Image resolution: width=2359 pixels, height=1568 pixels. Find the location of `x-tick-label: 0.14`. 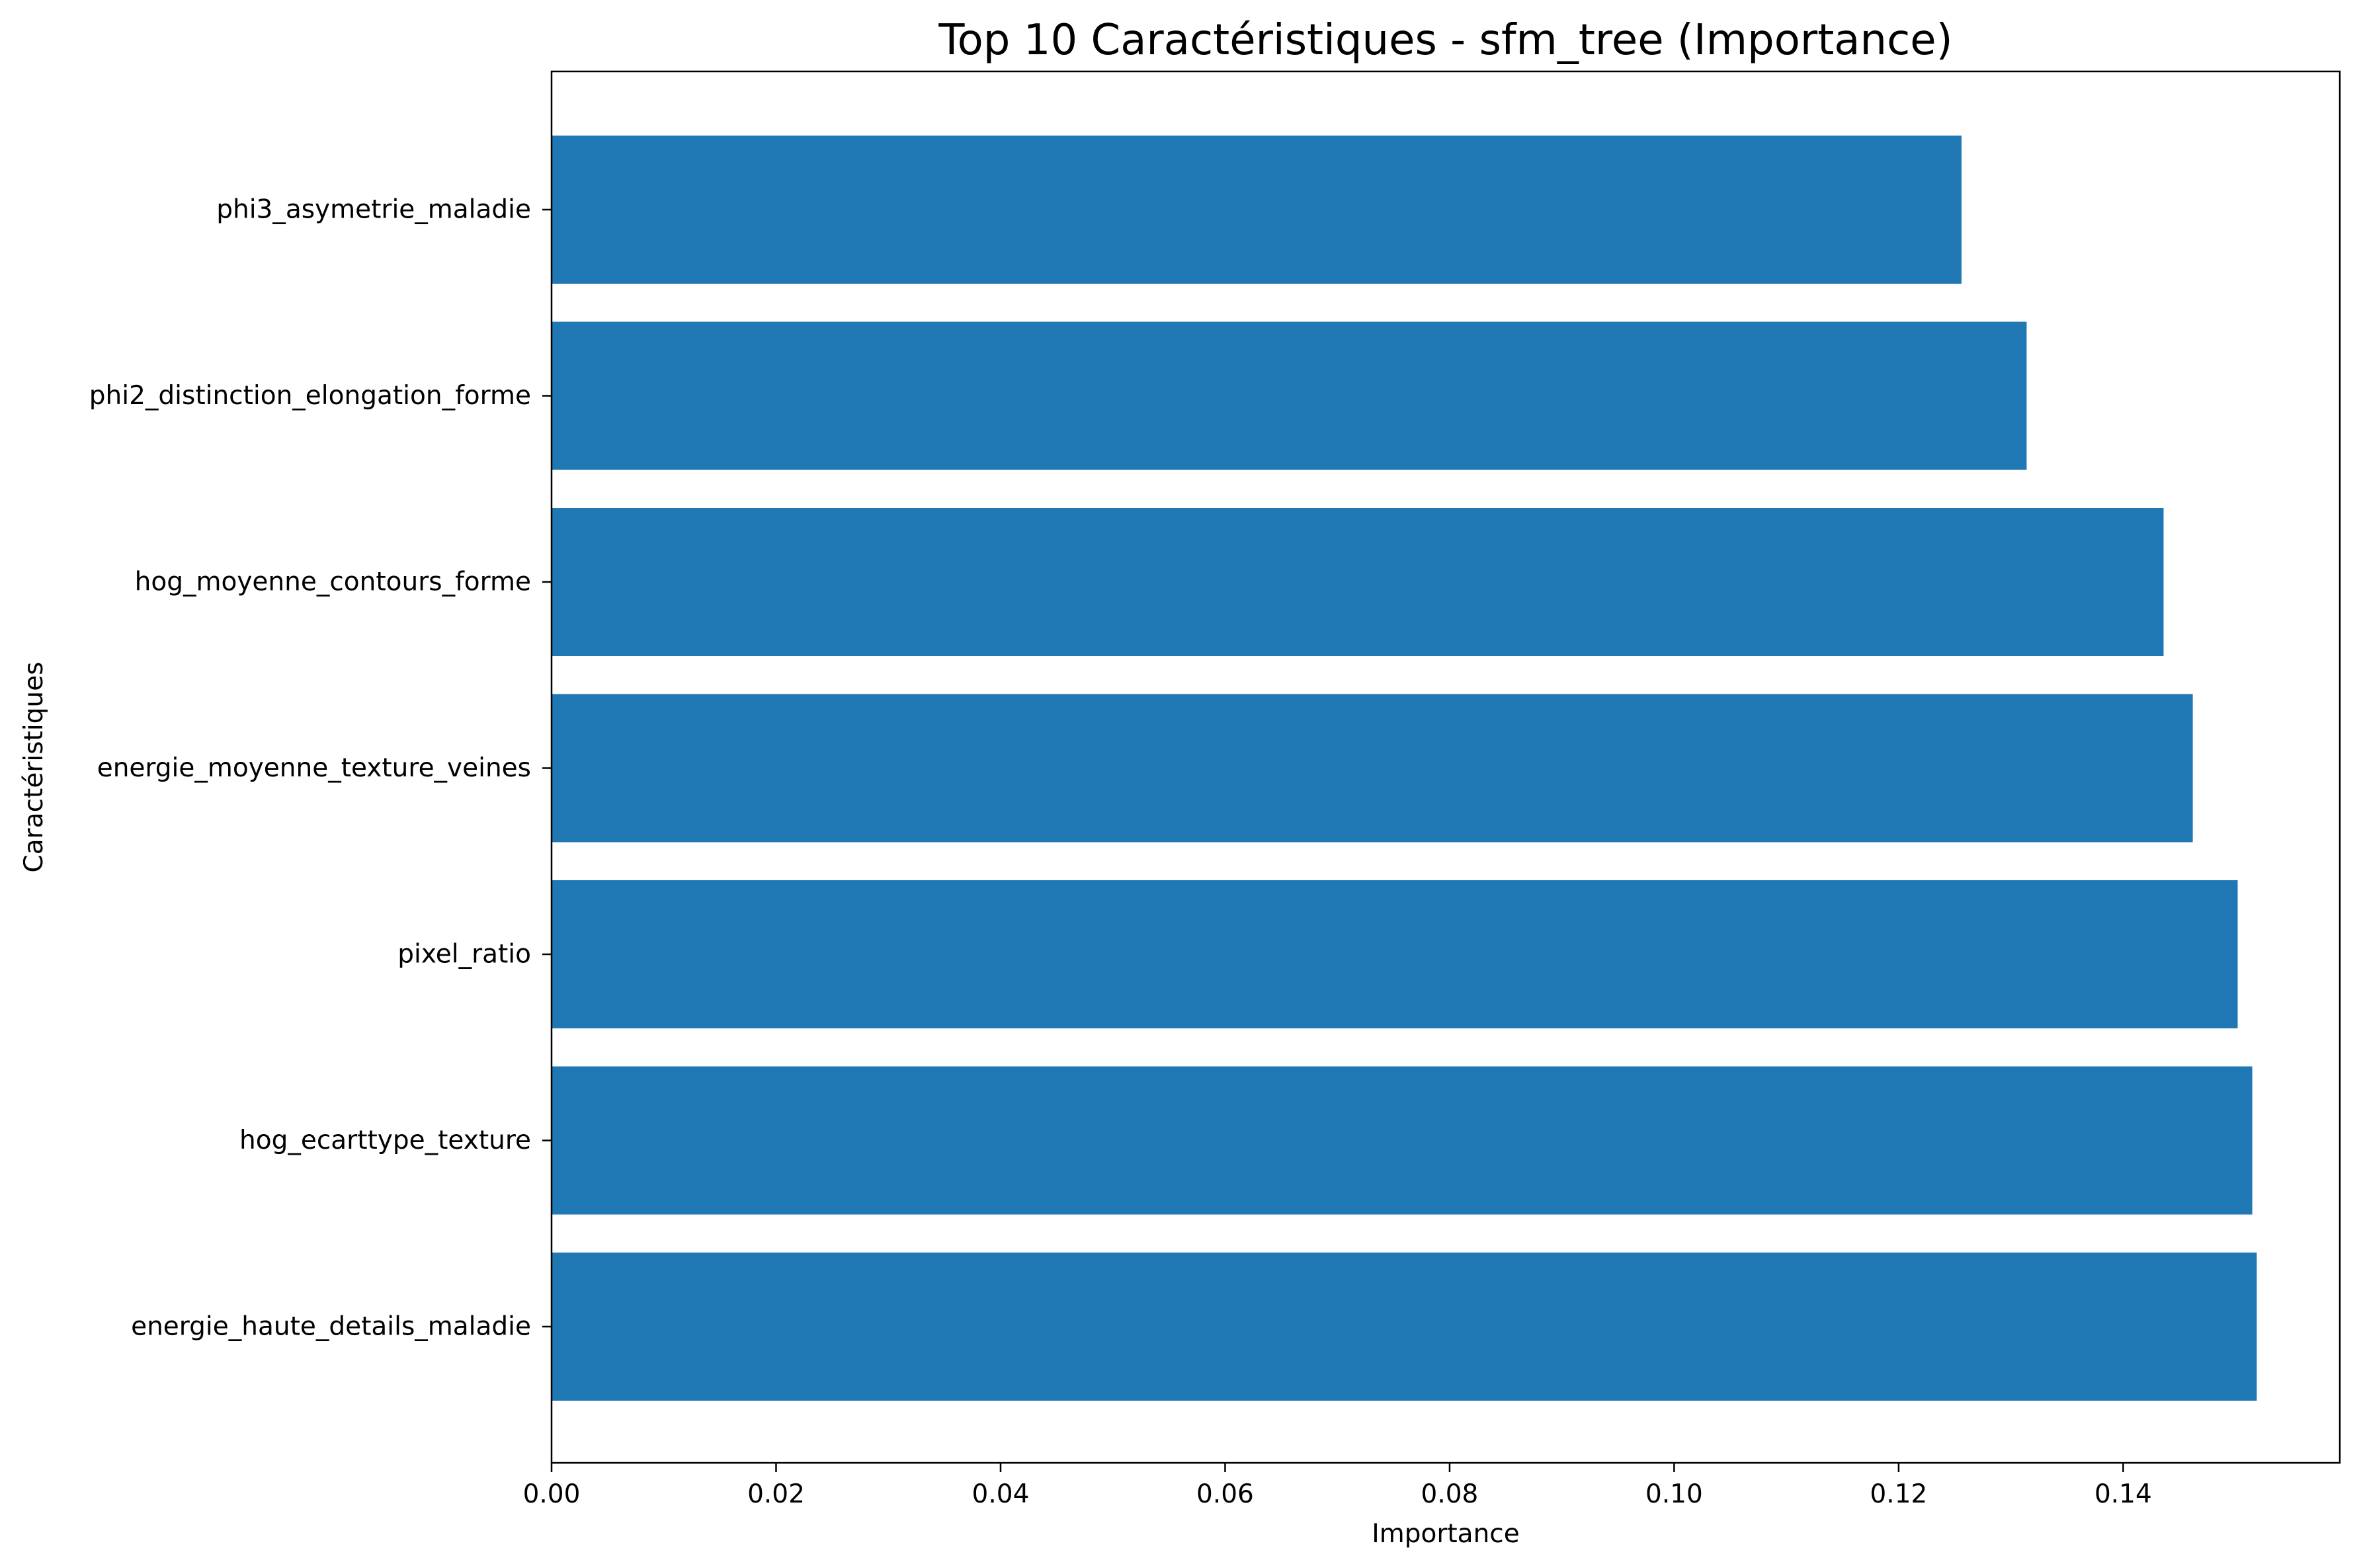

x-tick-label: 0.14 is located at coordinates (2123, 1494).